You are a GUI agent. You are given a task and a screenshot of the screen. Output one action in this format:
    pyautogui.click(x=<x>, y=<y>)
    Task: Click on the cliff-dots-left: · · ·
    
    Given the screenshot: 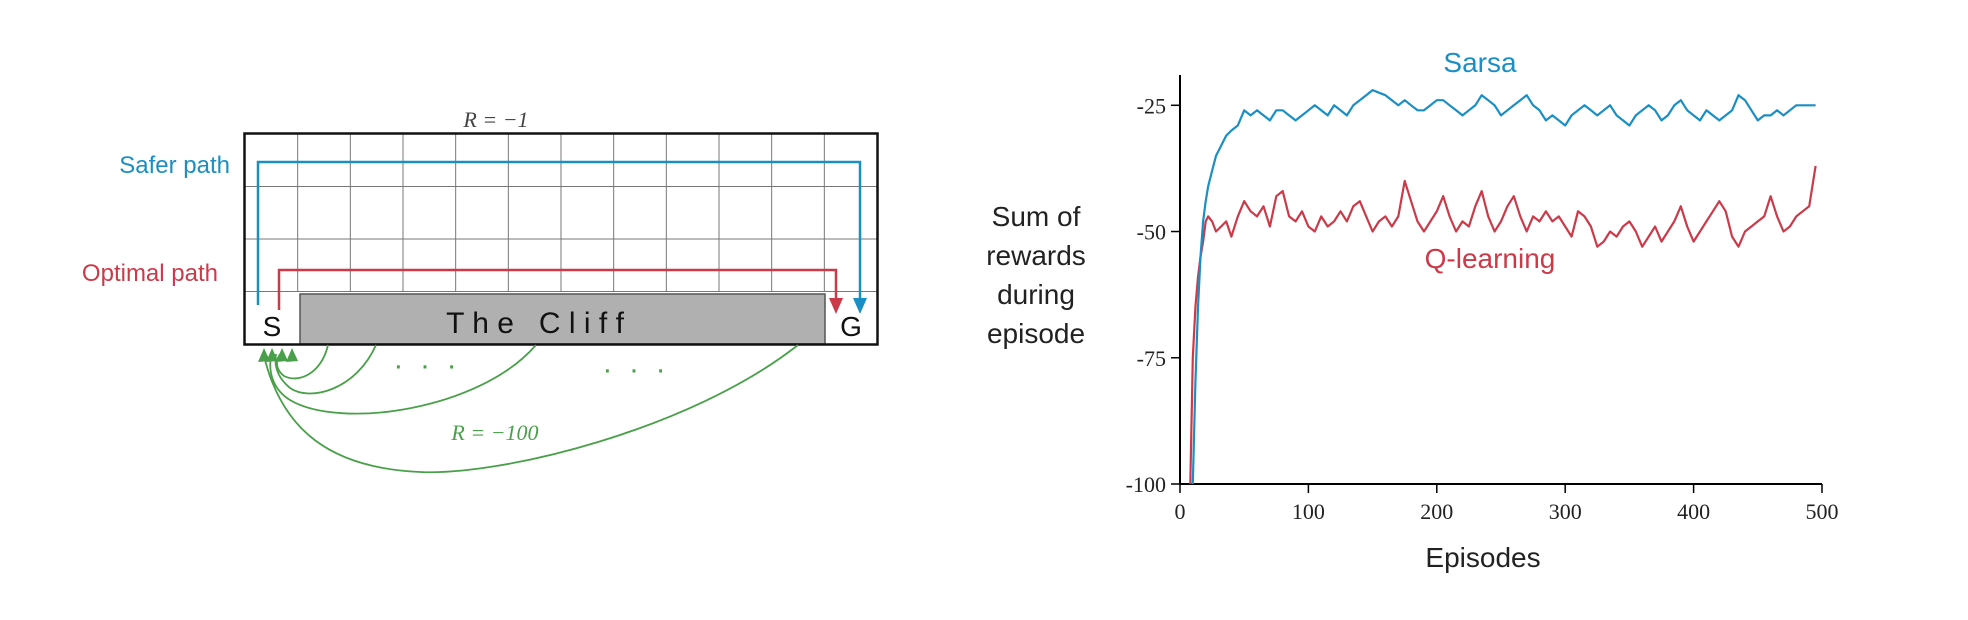 What is the action you would take?
    pyautogui.click(x=424, y=365)
    